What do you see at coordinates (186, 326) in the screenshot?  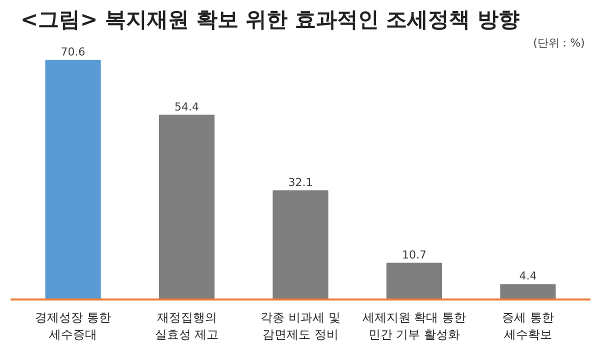 I see `x-tick-label: 재정집행의 실효성 제고` at bounding box center [186, 326].